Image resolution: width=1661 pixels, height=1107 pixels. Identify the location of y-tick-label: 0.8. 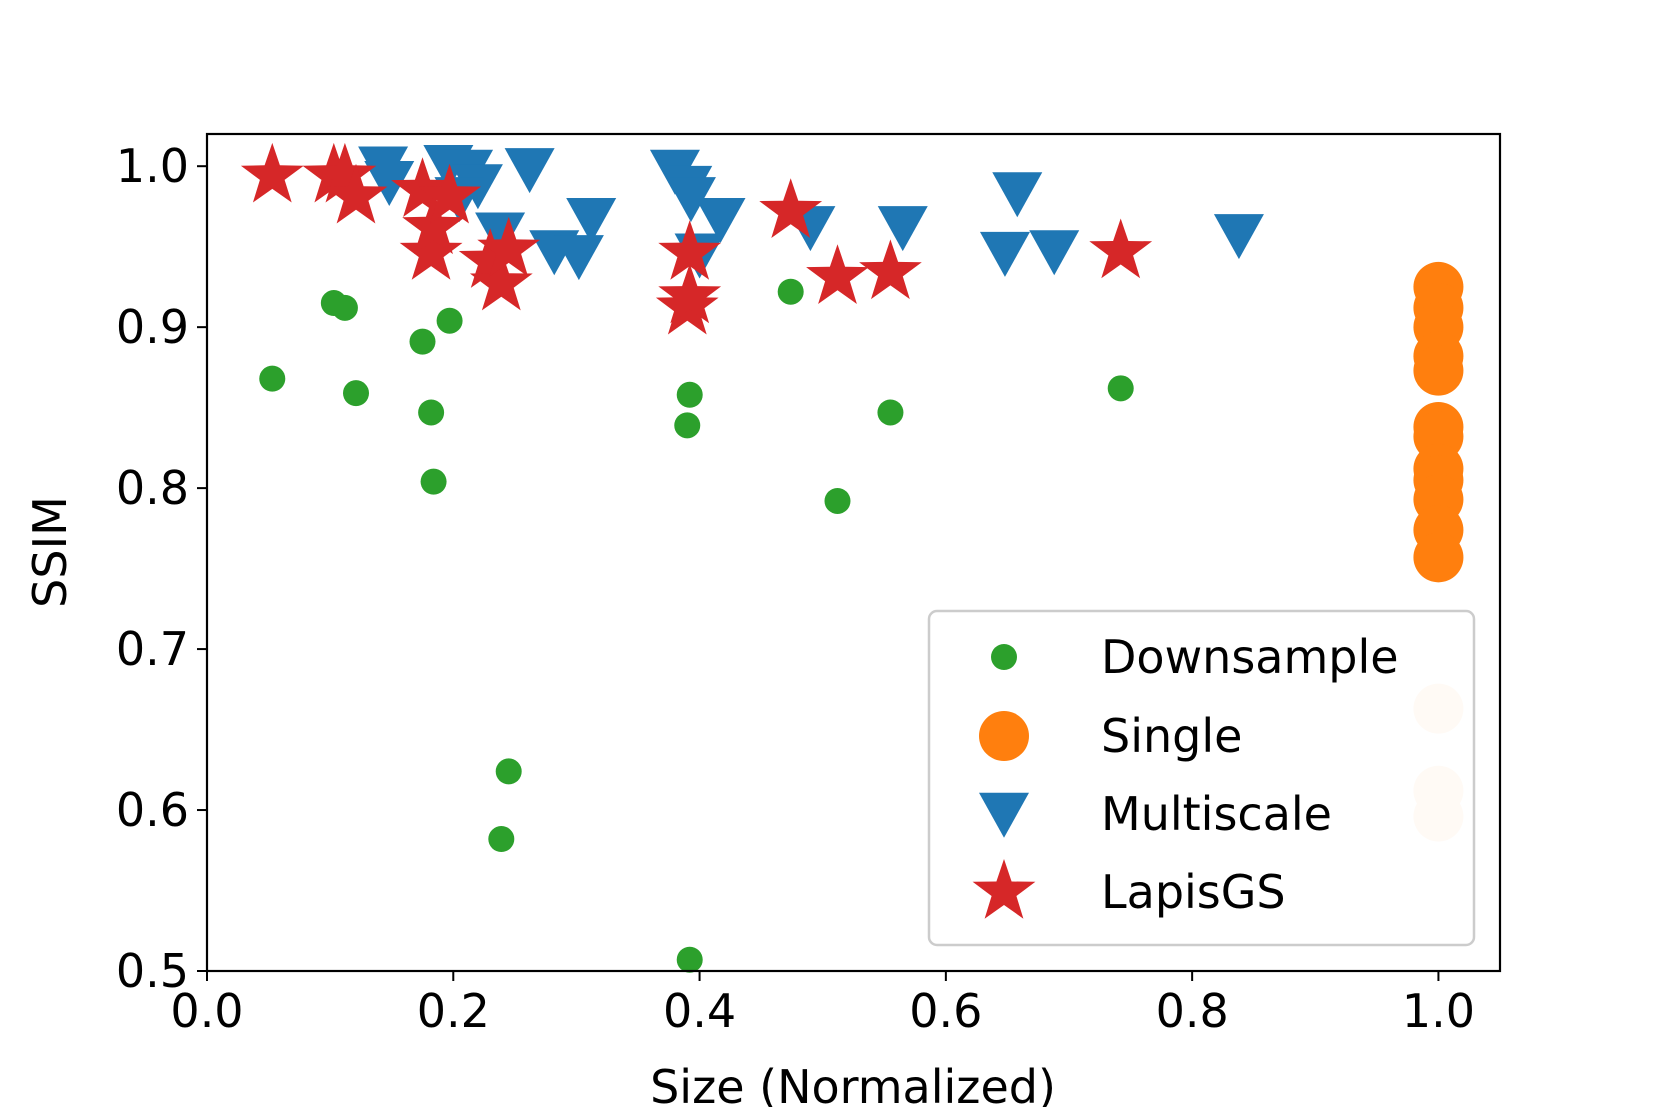
(152, 488).